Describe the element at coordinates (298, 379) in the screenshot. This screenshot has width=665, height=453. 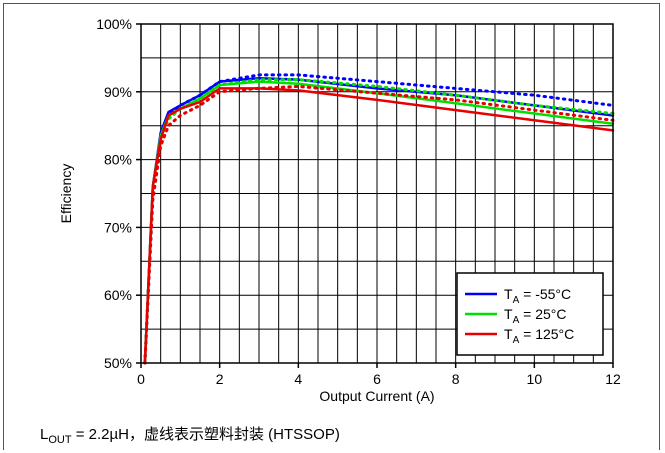
I see `x-tick-label: 4` at that location.